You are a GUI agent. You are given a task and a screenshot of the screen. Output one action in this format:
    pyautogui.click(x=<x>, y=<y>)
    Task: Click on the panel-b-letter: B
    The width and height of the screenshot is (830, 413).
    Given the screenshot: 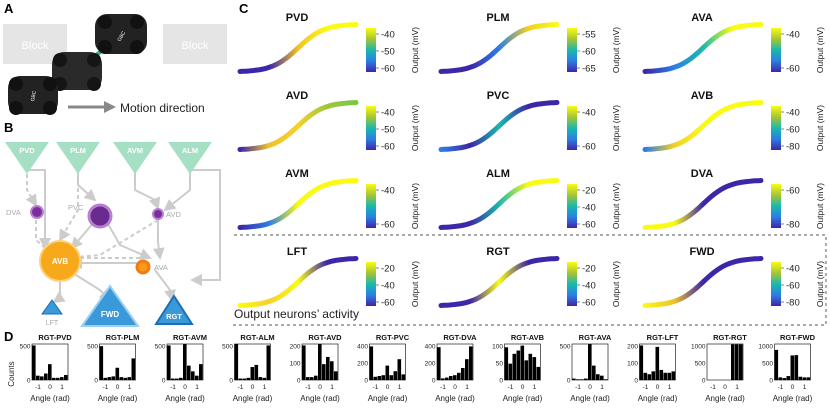 What is the action you would take?
    pyautogui.click(x=9, y=127)
    